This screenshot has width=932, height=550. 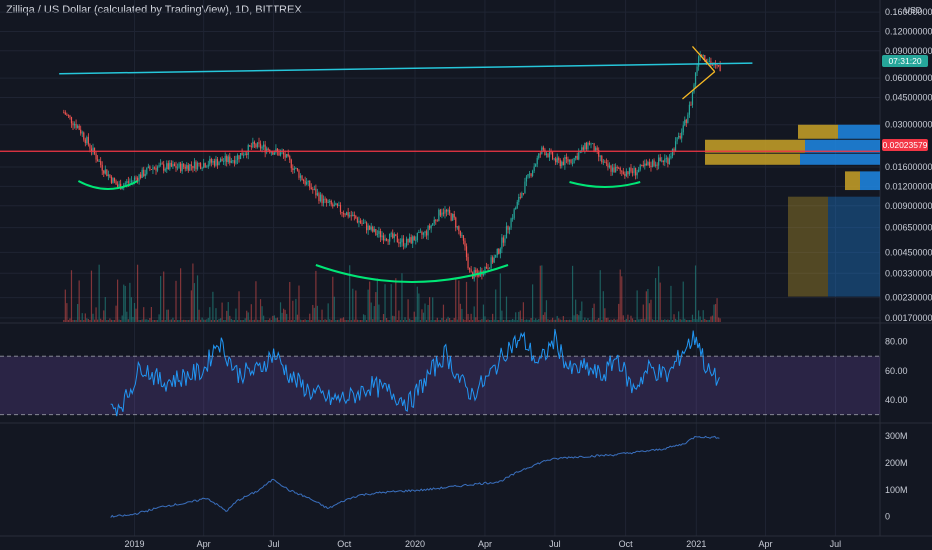 I want to click on x-tick-label: Apr, so click(x=204, y=544).